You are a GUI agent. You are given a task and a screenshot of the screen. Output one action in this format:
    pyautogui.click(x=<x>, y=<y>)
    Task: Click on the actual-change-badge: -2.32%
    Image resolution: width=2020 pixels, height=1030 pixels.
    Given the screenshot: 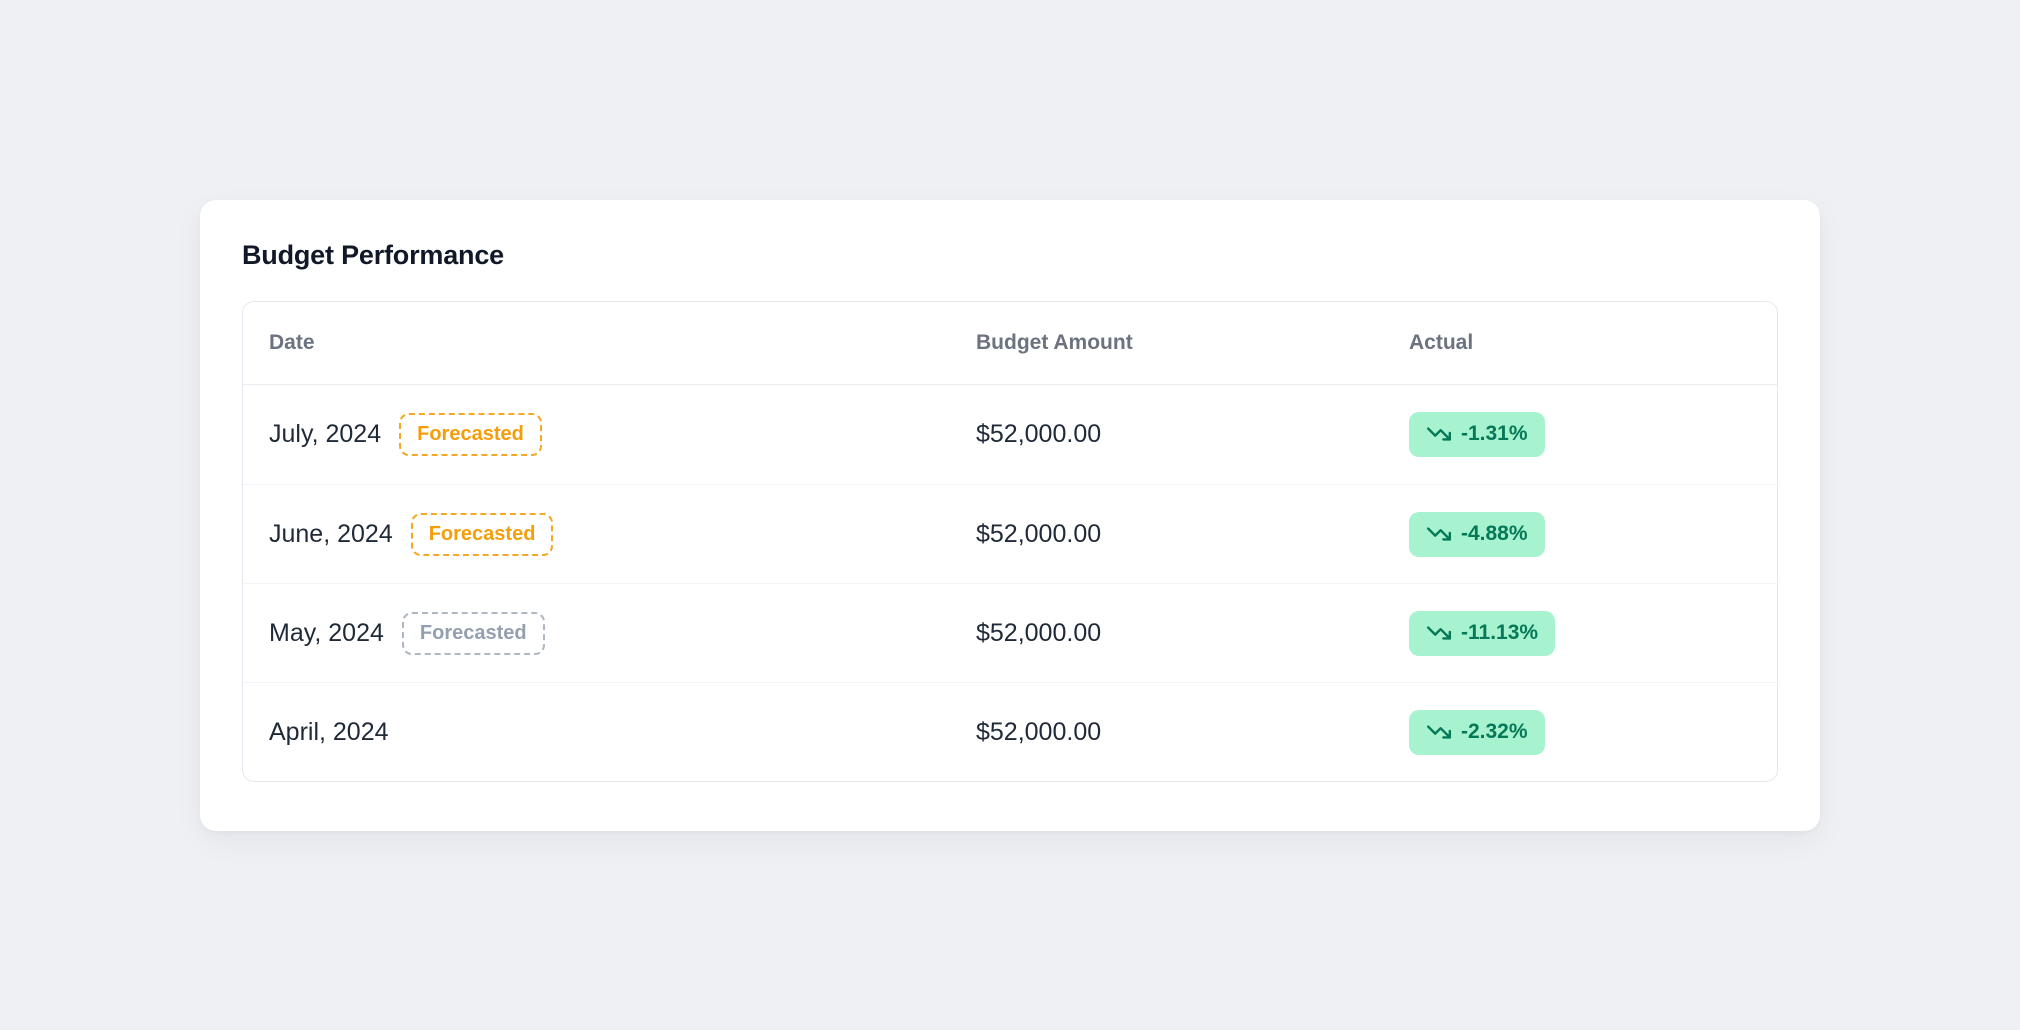 What is the action you would take?
    pyautogui.click(x=1477, y=732)
    